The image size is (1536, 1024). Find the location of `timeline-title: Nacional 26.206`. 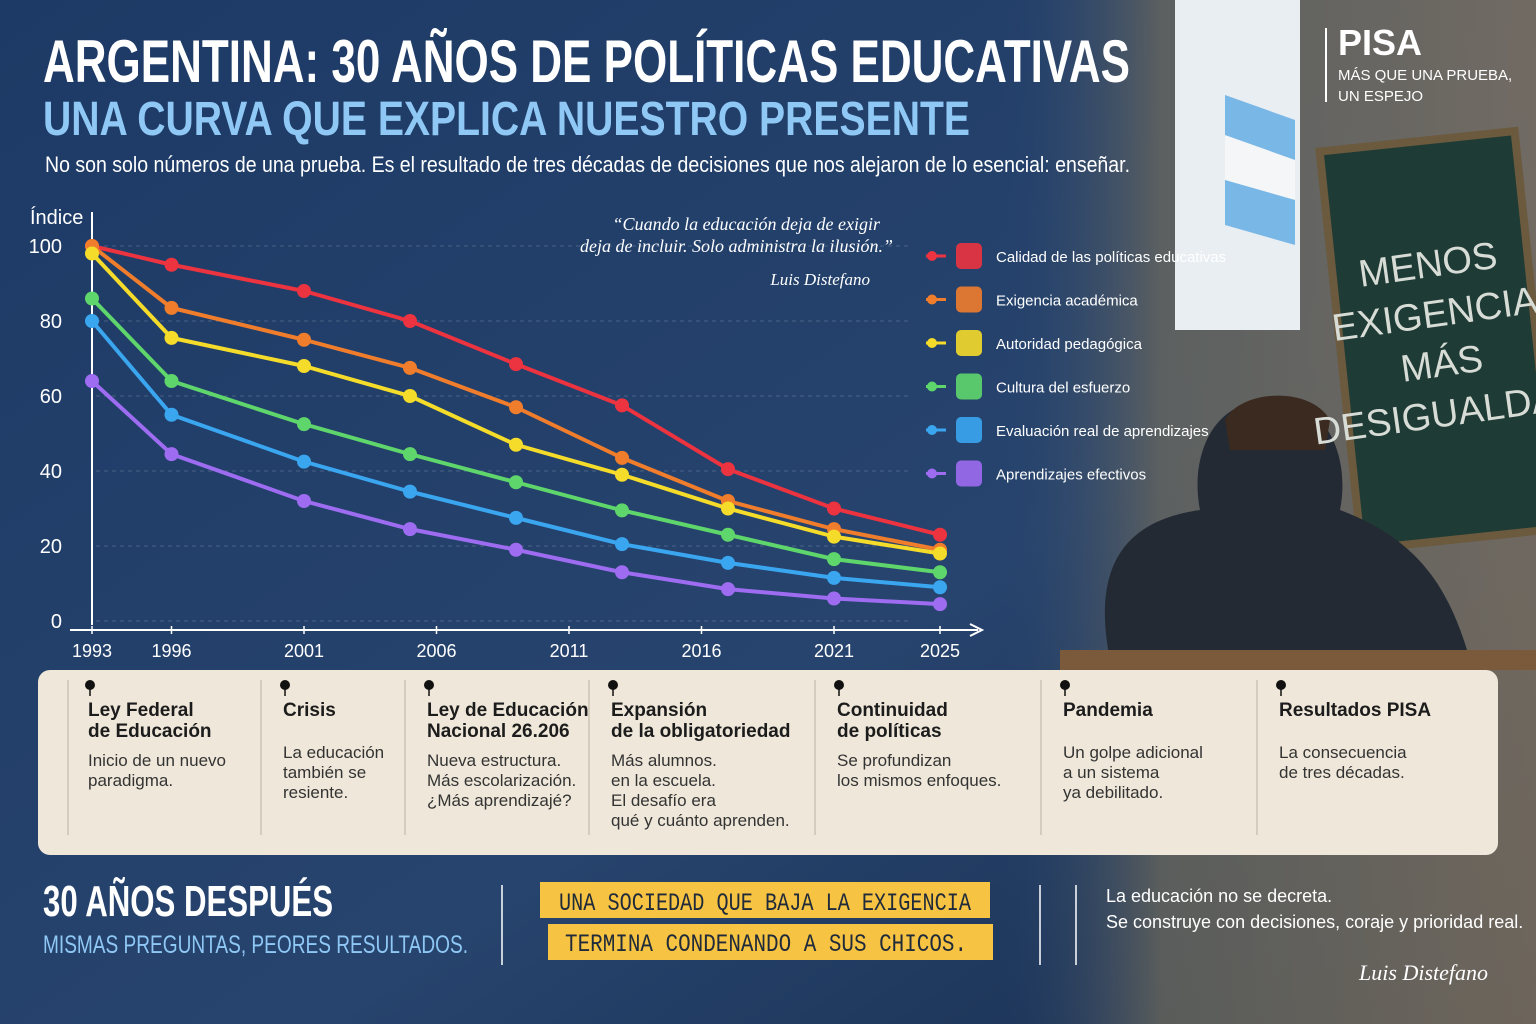

timeline-title: Nacional 26.206 is located at coordinates (498, 731).